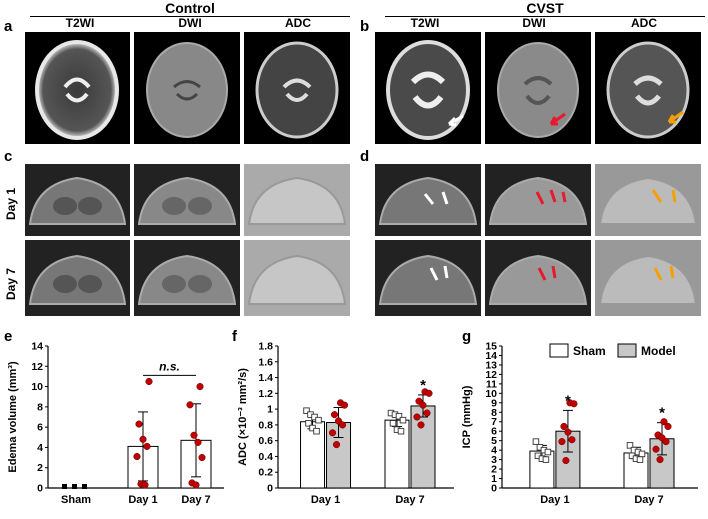  Describe the element at coordinates (11, 283) in the screenshot. I see `row-label-day7: Day 7` at that location.